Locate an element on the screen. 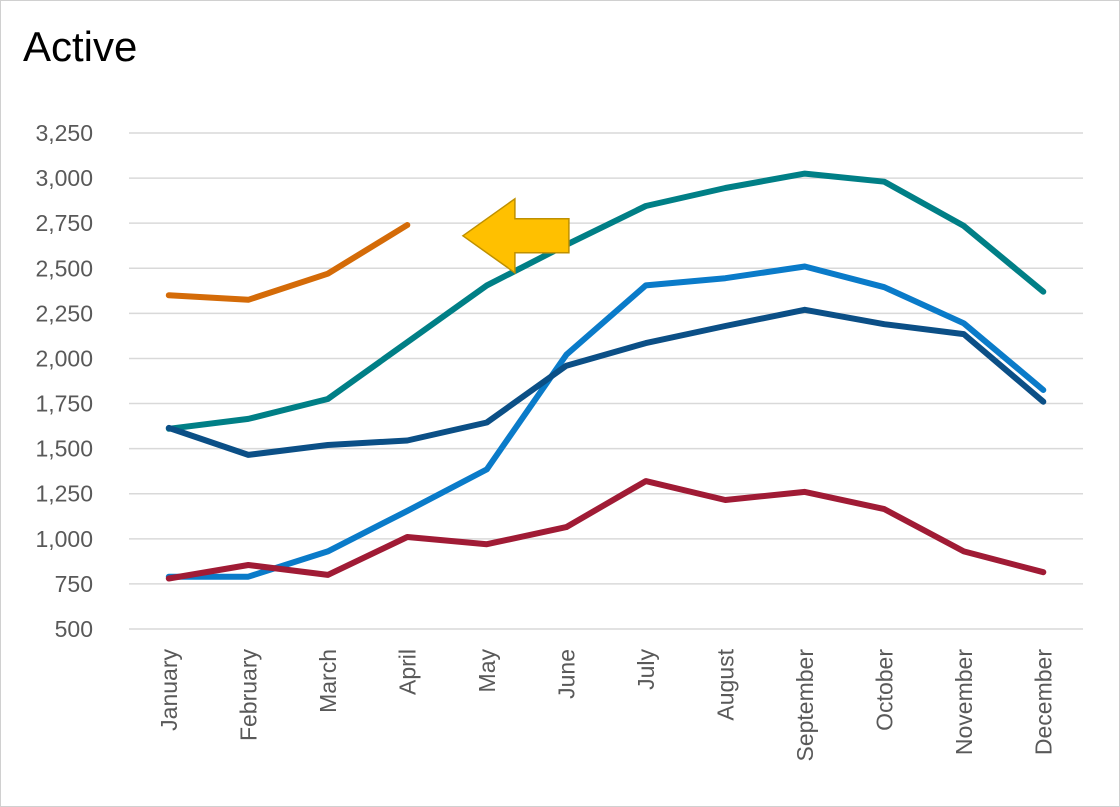 The image size is (1120, 807). y-tick-label: 1,500 is located at coordinates (64, 449).